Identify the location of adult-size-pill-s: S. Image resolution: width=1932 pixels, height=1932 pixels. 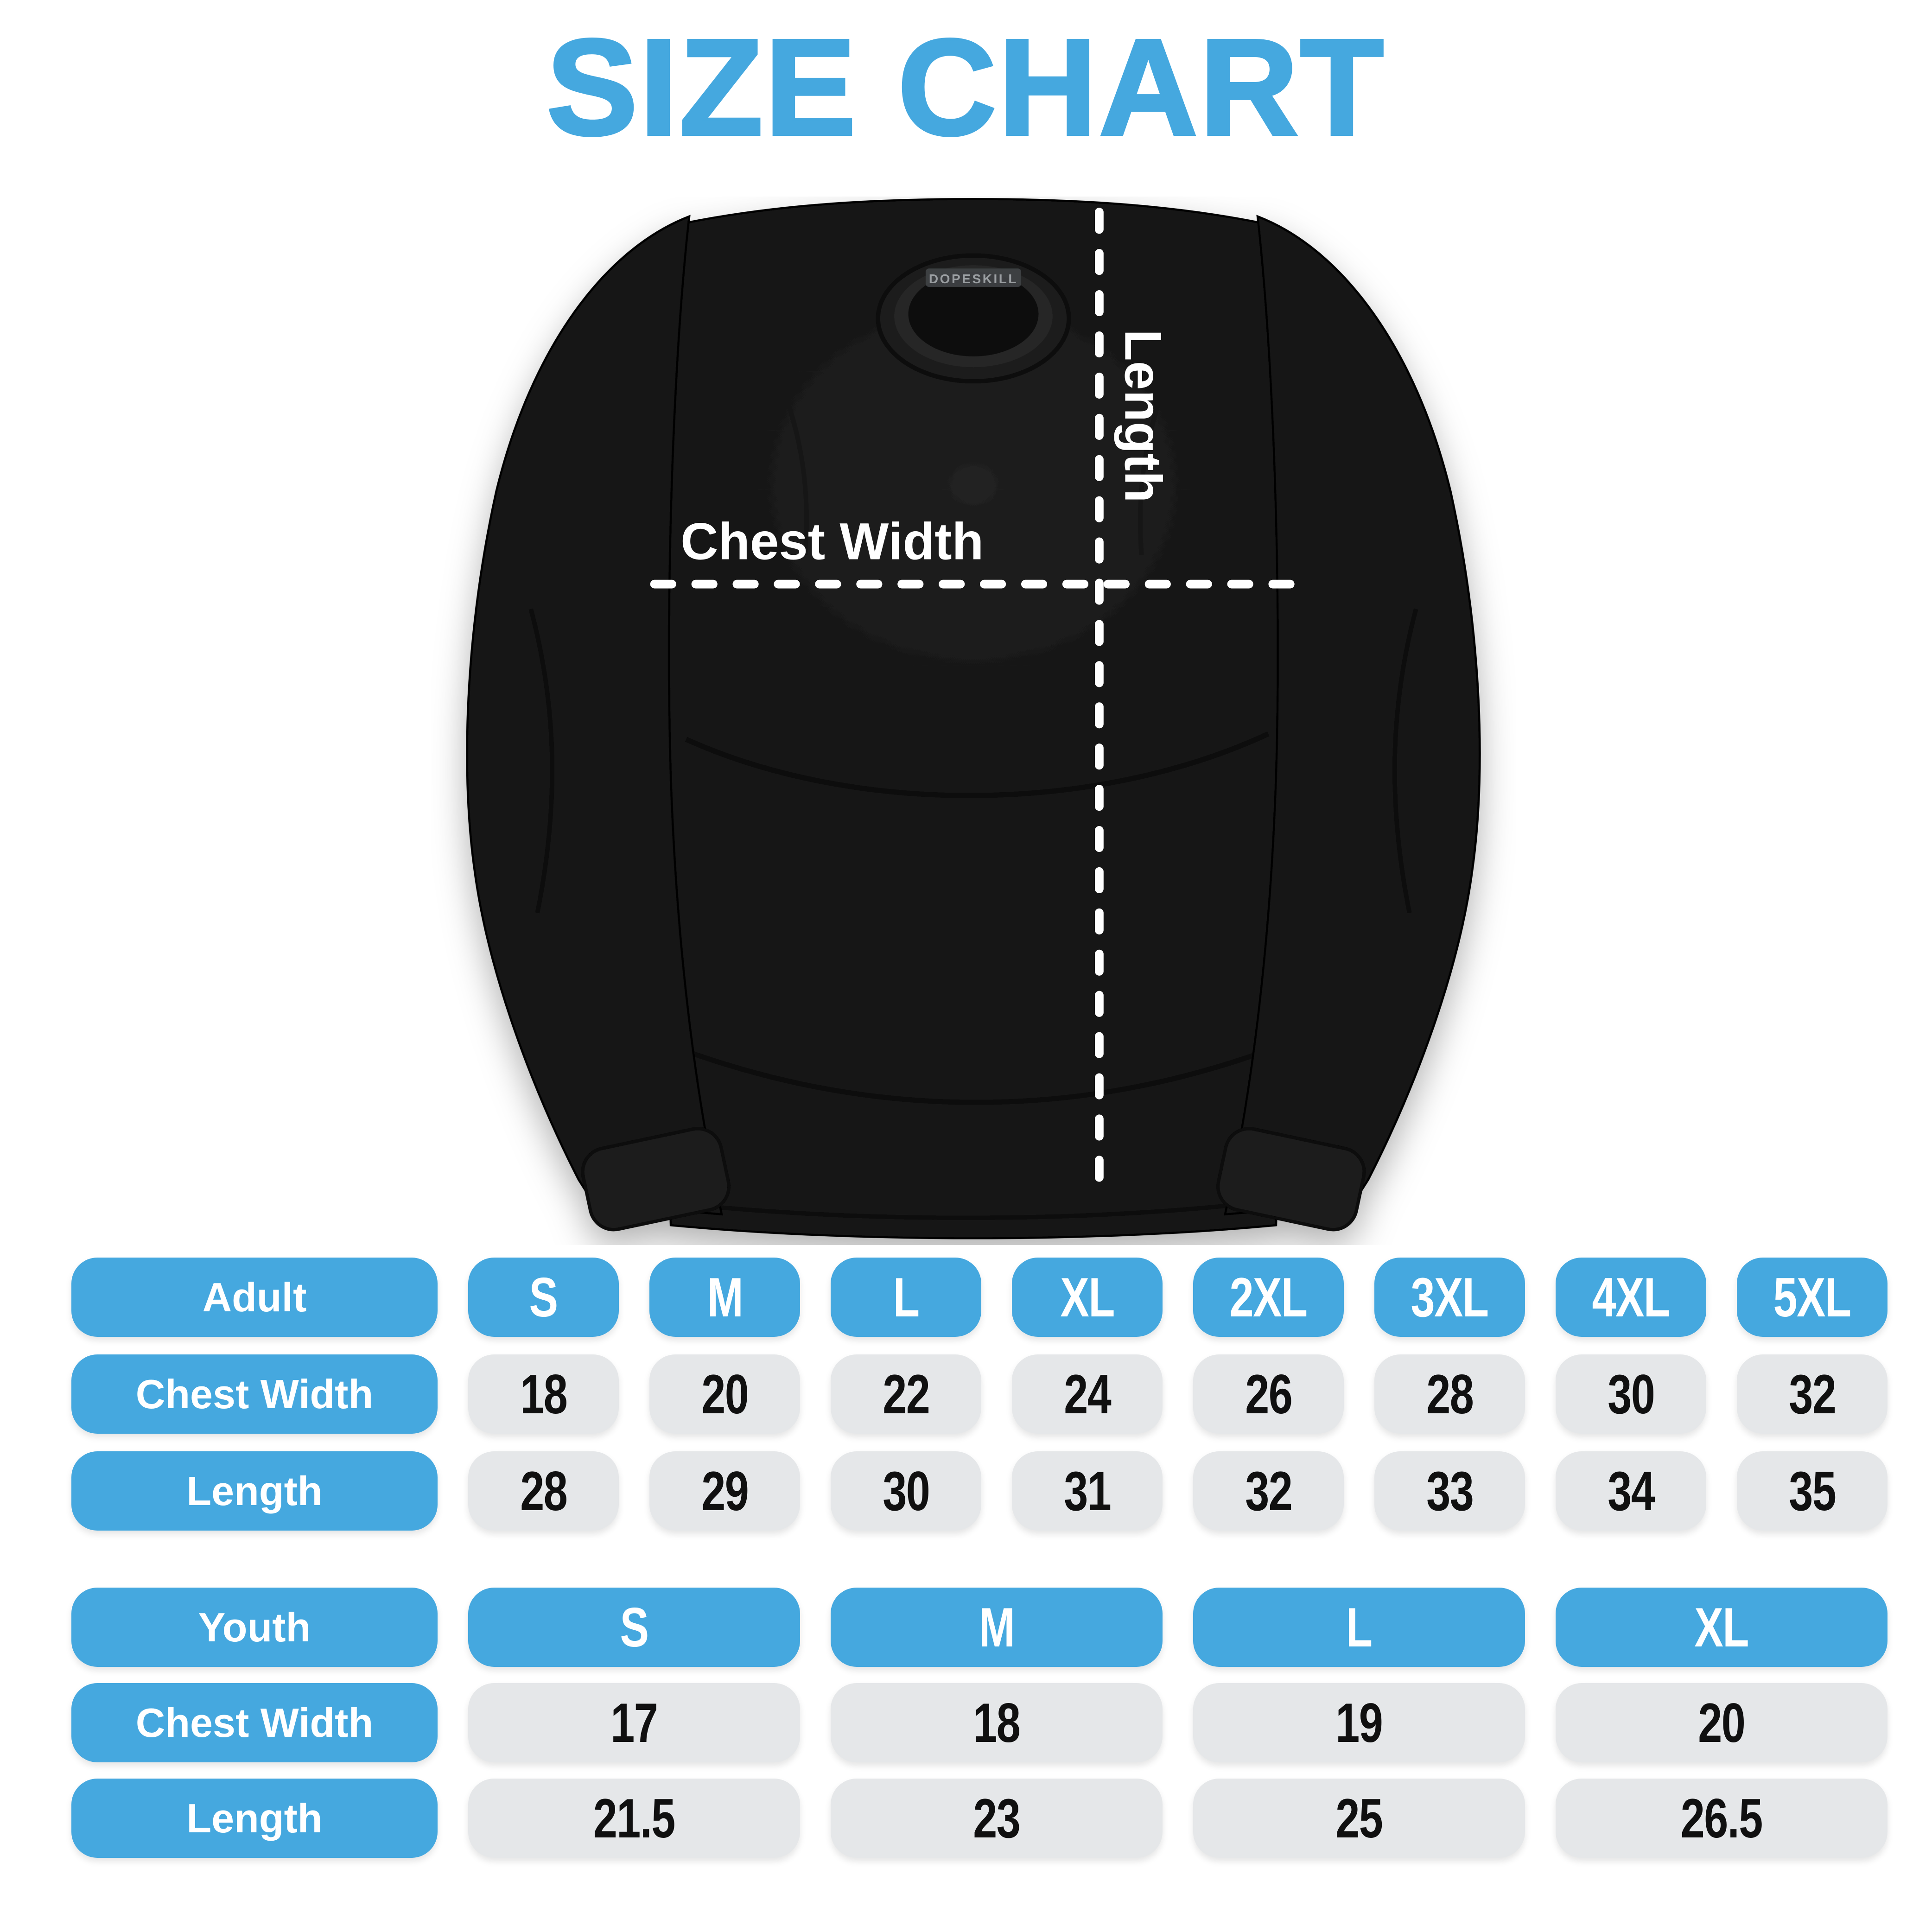
(543, 1297).